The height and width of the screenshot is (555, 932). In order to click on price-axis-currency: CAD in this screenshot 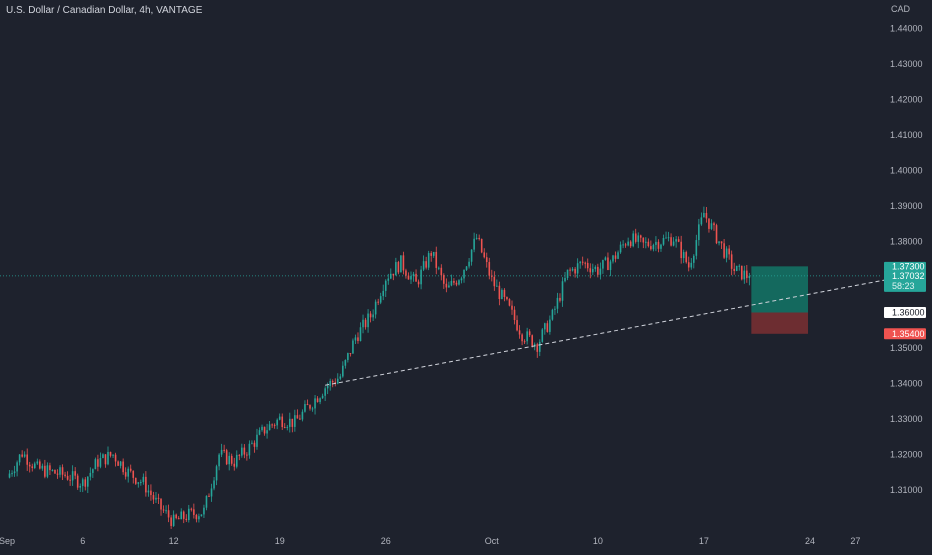, I will do `click(901, 9)`.